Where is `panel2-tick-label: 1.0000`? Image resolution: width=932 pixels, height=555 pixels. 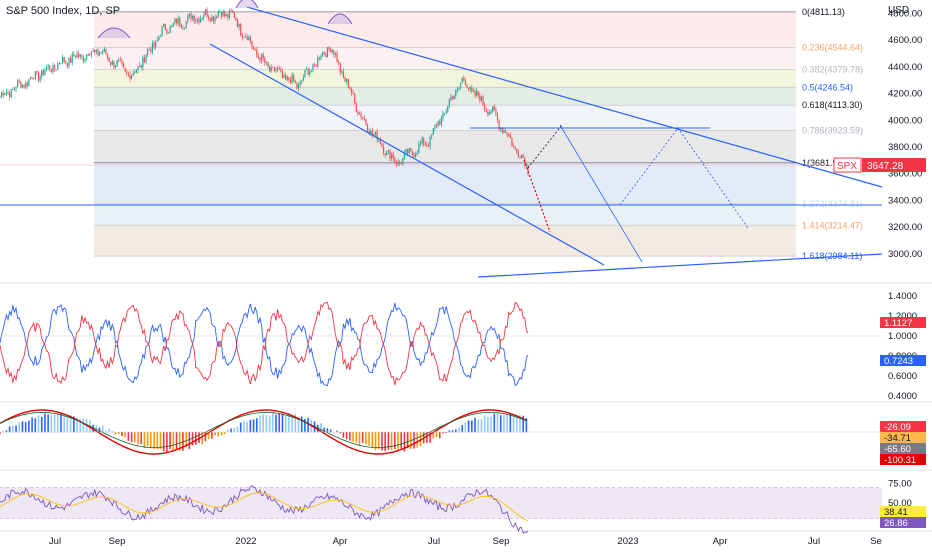
panel2-tick-label: 1.0000 is located at coordinates (902, 336).